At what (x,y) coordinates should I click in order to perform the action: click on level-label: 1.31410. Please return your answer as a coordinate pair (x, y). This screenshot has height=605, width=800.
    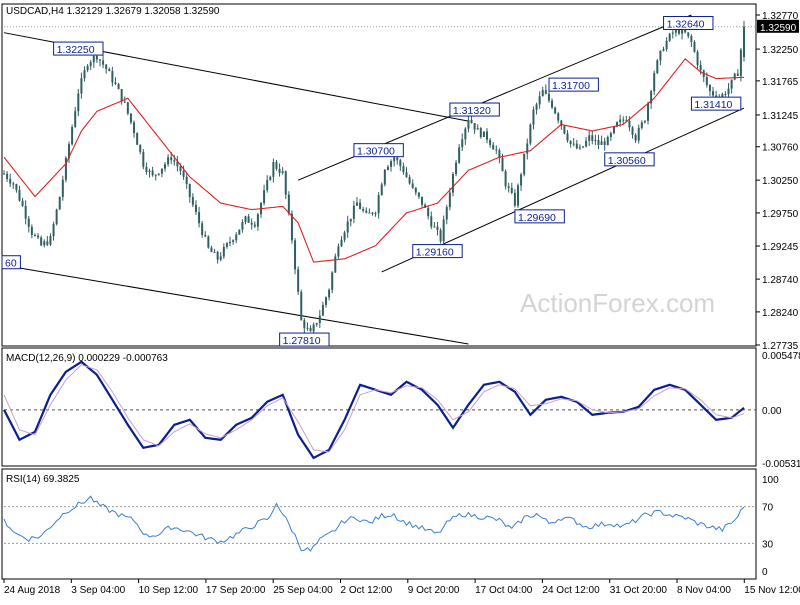
    Looking at the image, I should click on (713, 105).